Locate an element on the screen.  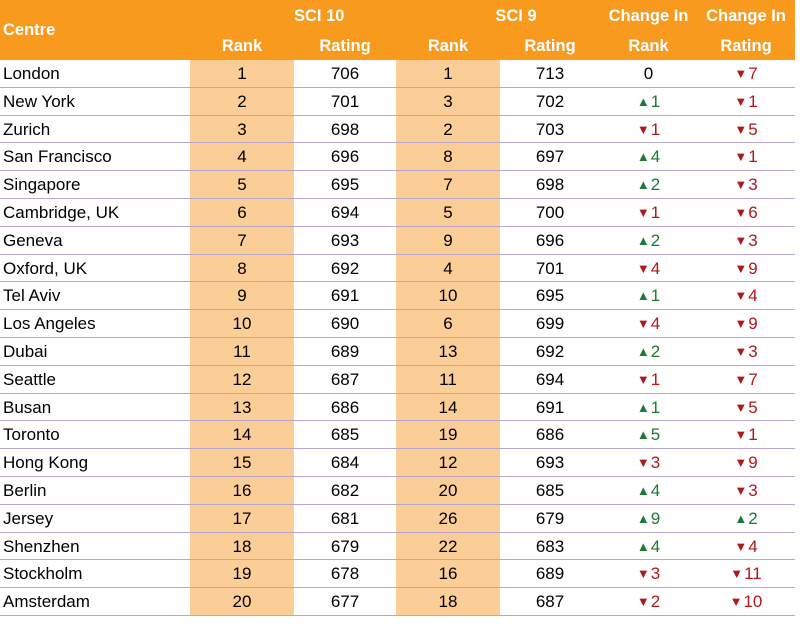
sci9-rank-cell: 13 is located at coordinates (448, 351).